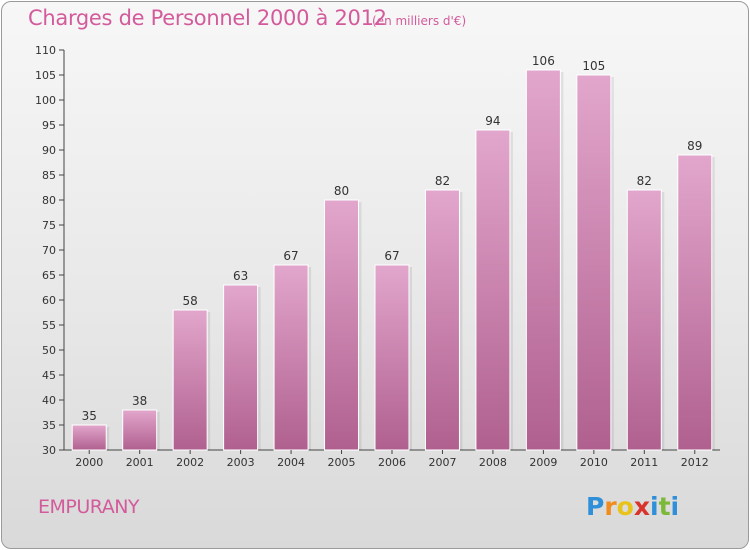 The width and height of the screenshot is (750, 550). Describe the element at coordinates (695, 462) in the screenshot. I see `x-tick-label: 2012` at that location.